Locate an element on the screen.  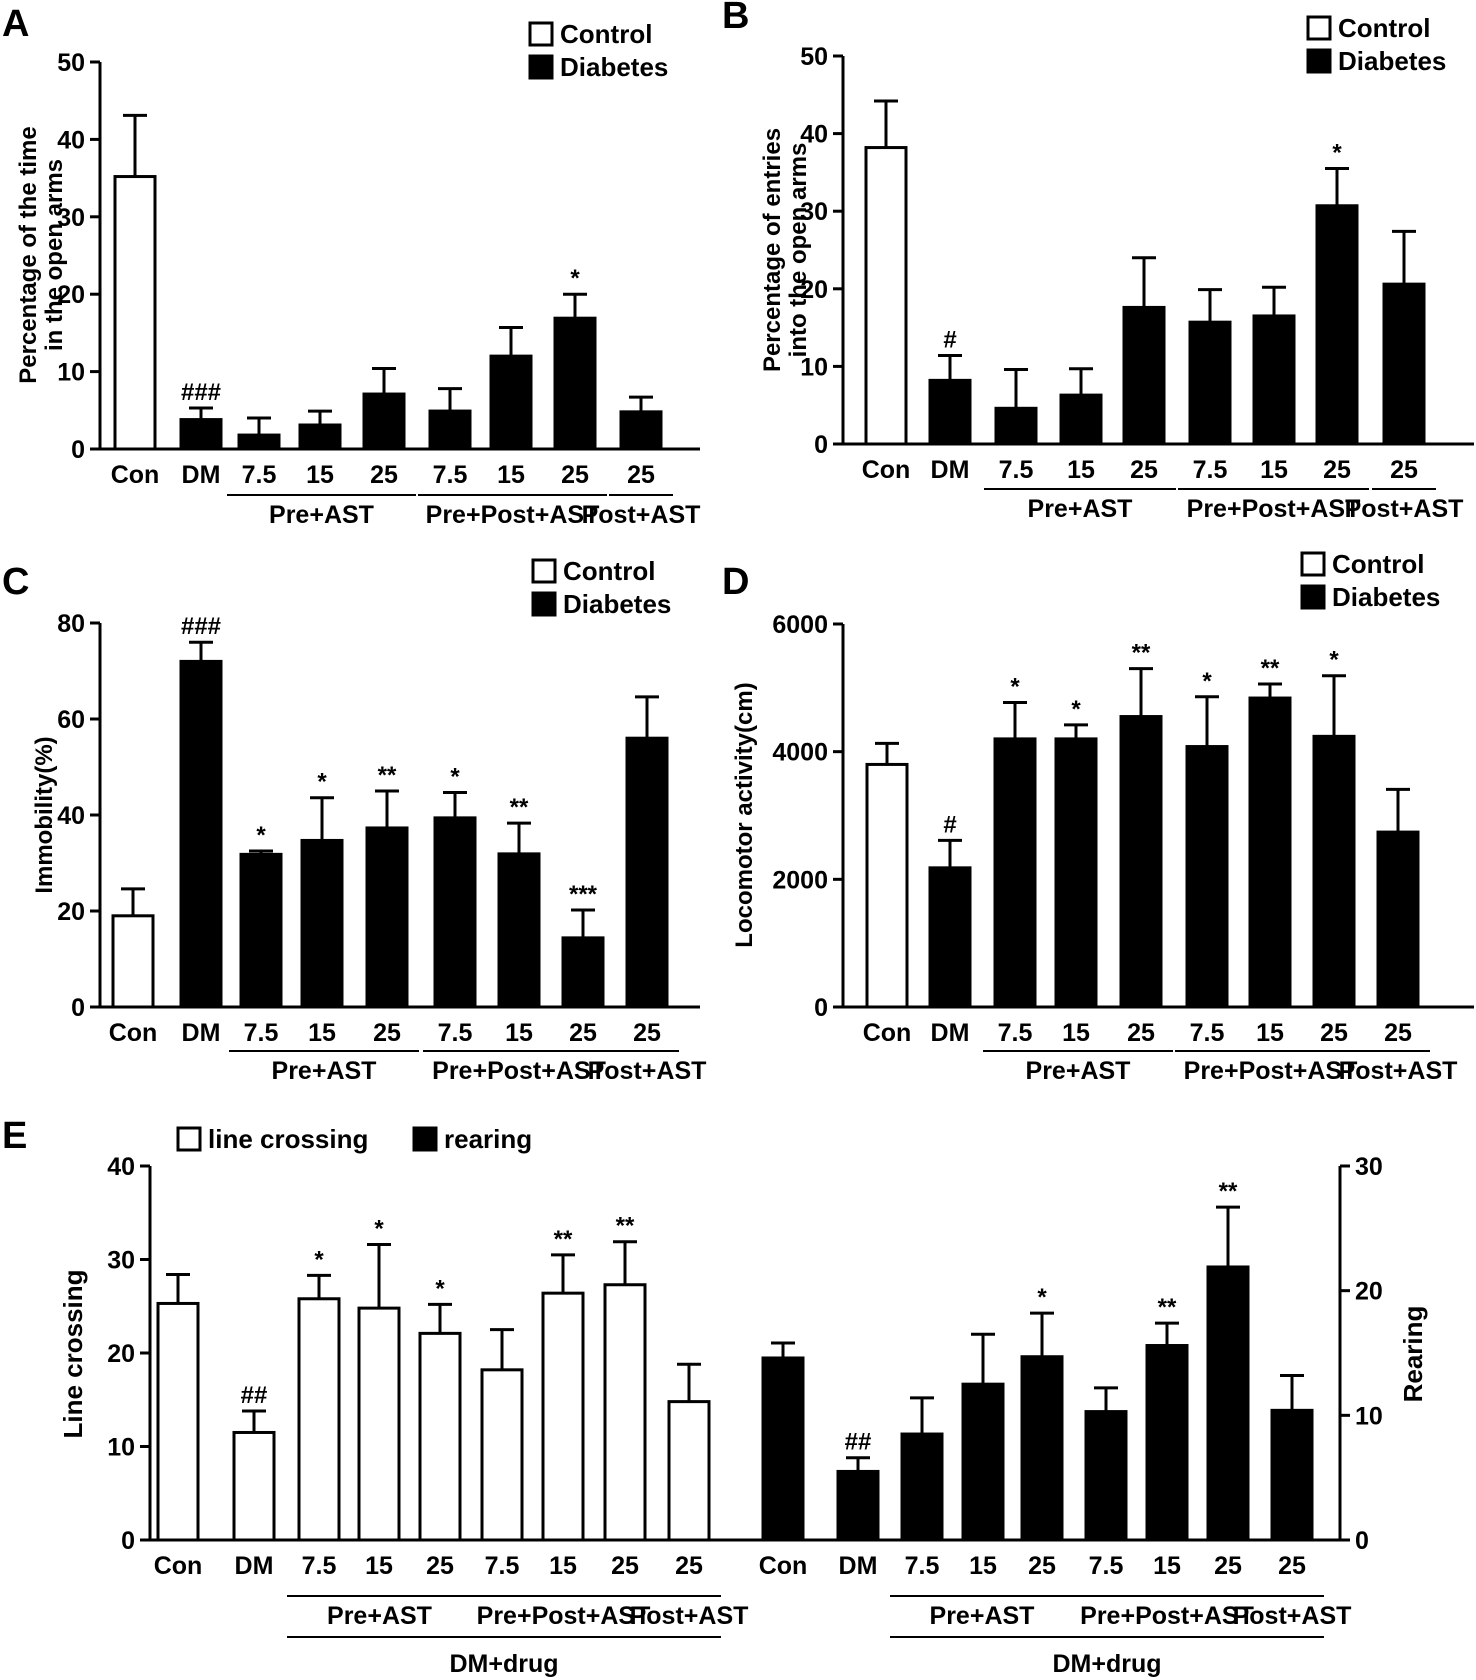
legend-label: rearing is located at coordinates (488, 1139).